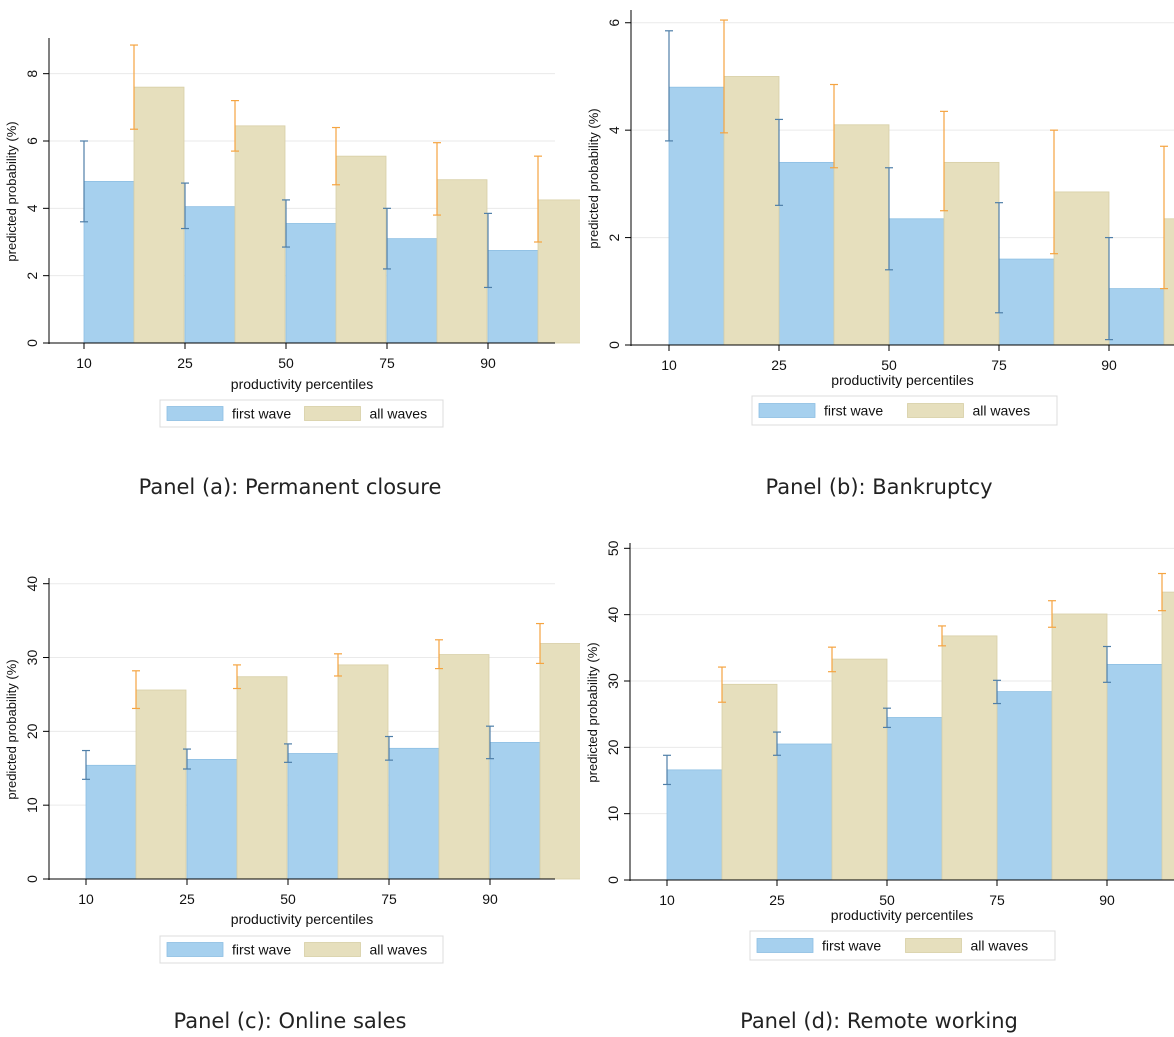 Image resolution: width=1174 pixels, height=1037 pixels. What do you see at coordinates (32, 805) in the screenshot?
I see `y-tick-label: 10` at bounding box center [32, 805].